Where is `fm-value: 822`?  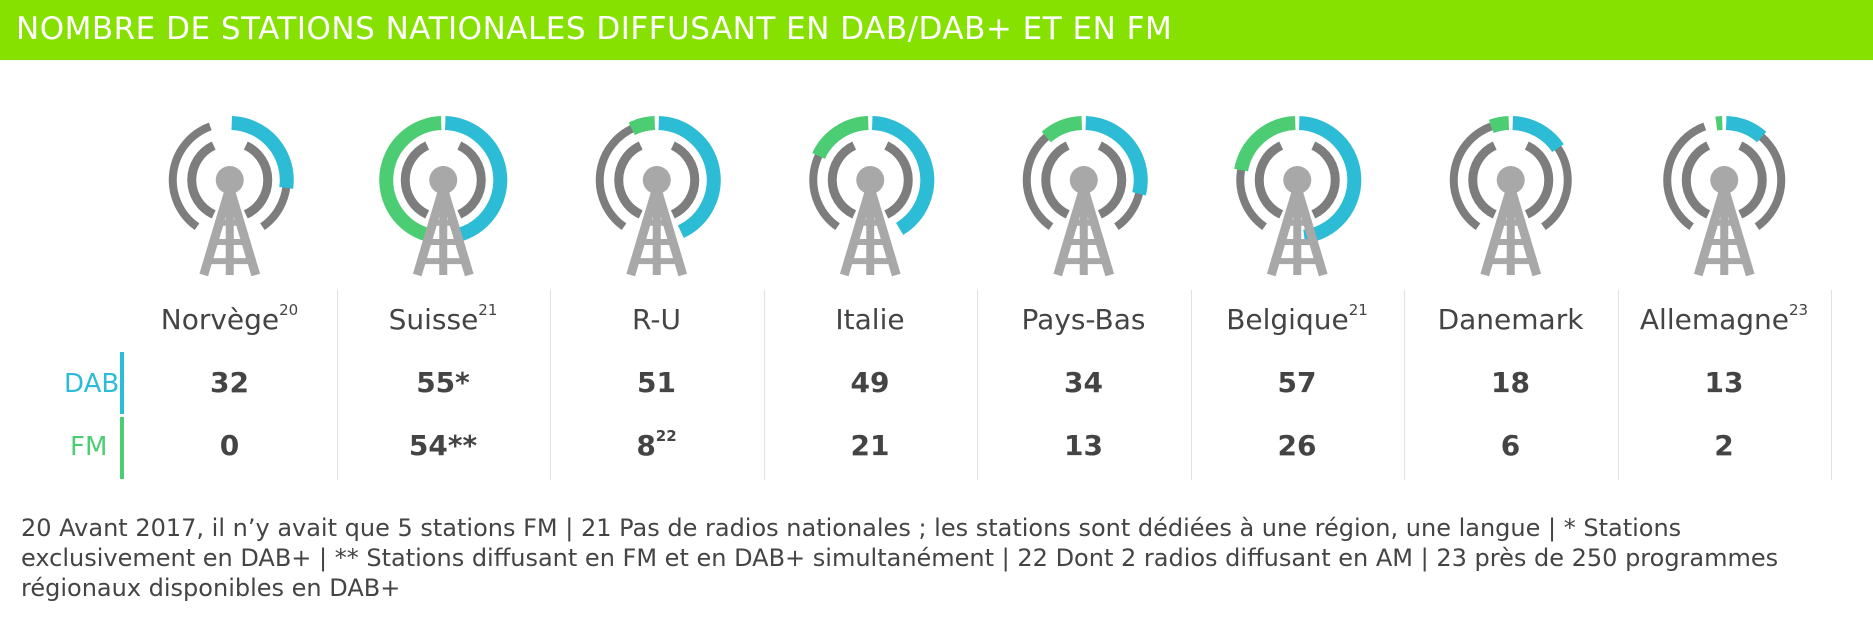 fm-value: 822 is located at coordinates (656, 444).